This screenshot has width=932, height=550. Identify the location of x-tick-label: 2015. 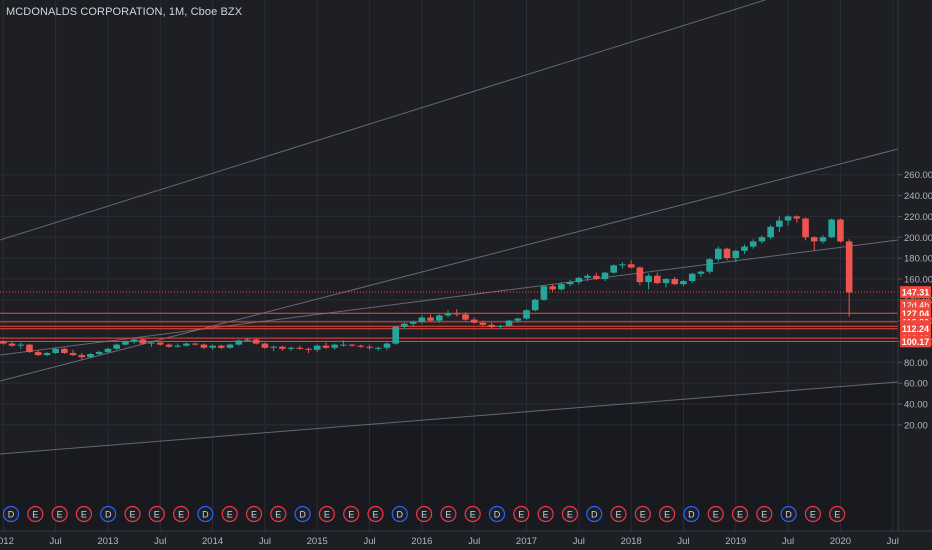
(317, 541).